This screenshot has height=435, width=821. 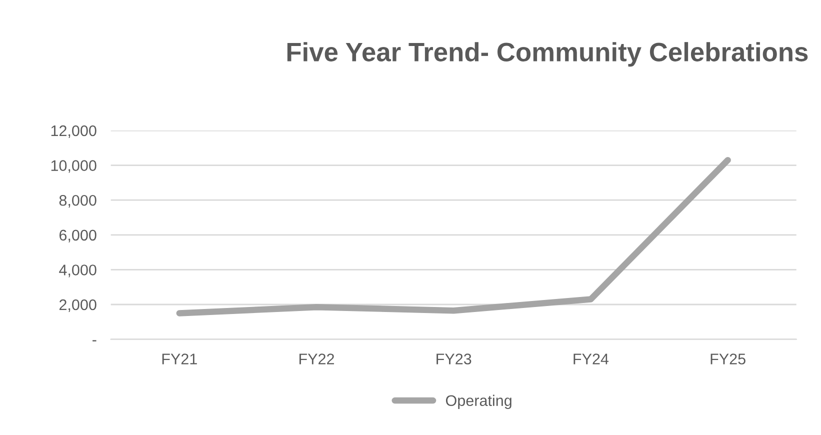 I want to click on legend-label: Operating, so click(x=479, y=402).